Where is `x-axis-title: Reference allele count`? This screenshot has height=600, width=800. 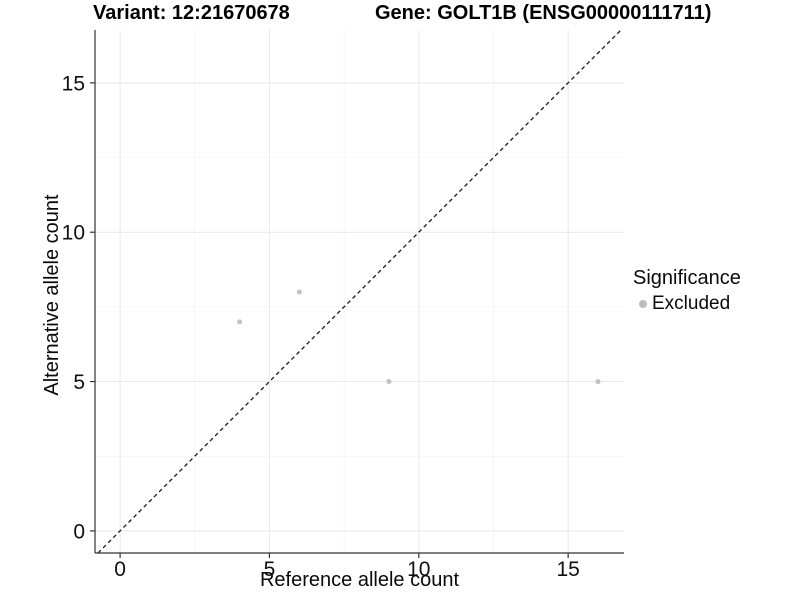 x-axis-title: Reference allele count is located at coordinates (359, 580).